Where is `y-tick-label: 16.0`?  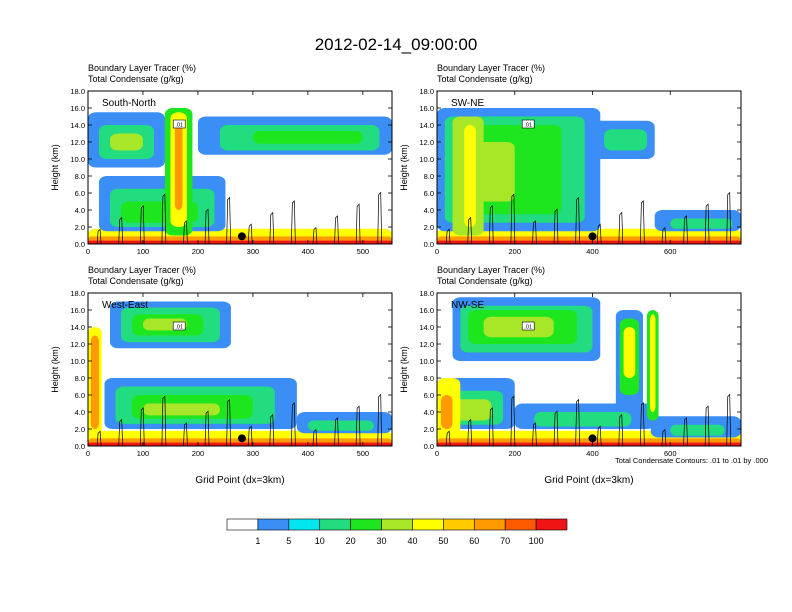 y-tick-label: 16.0 is located at coordinates (77, 310).